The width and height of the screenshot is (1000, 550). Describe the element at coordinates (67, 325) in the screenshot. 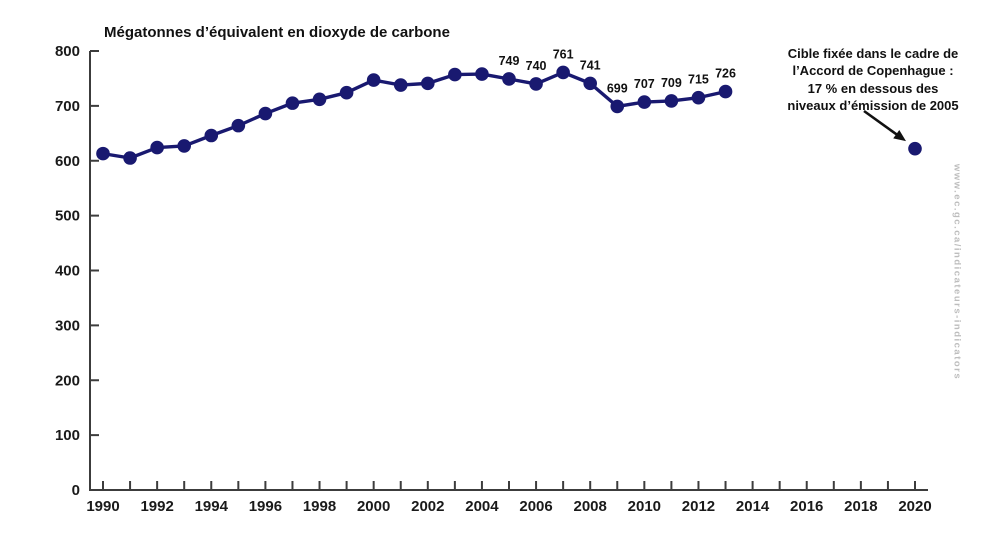

I see `y-tick-label: 300` at that location.